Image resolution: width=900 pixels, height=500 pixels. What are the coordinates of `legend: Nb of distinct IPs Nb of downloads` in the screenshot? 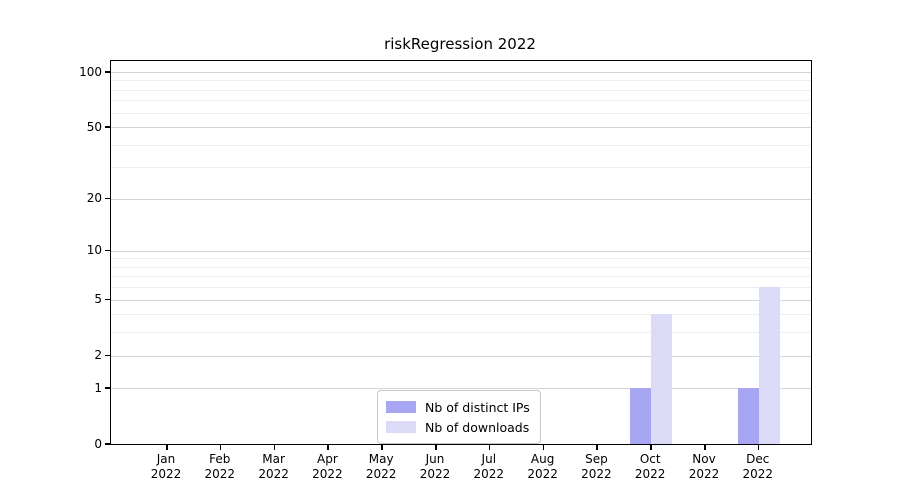 It's located at (459, 417).